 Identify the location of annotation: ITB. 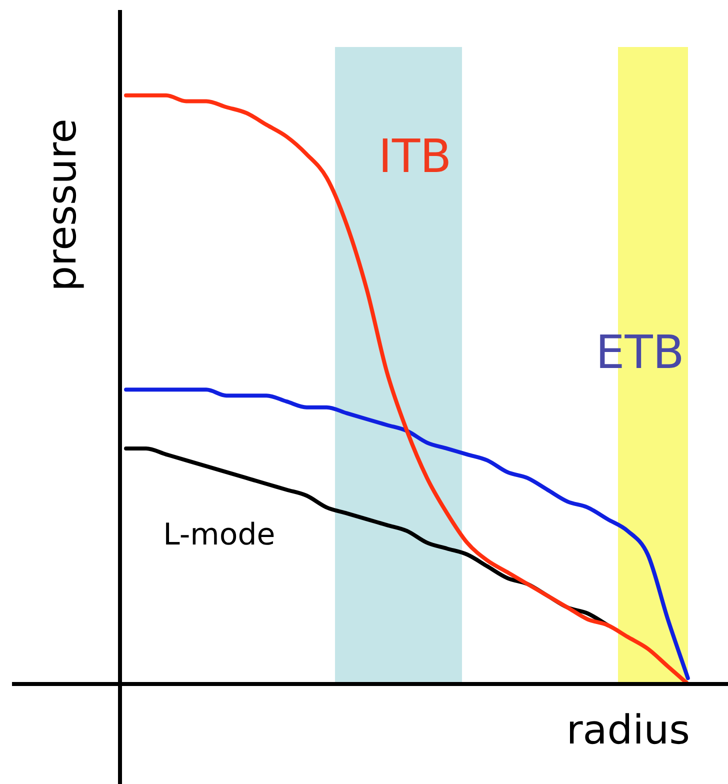
(415, 155).